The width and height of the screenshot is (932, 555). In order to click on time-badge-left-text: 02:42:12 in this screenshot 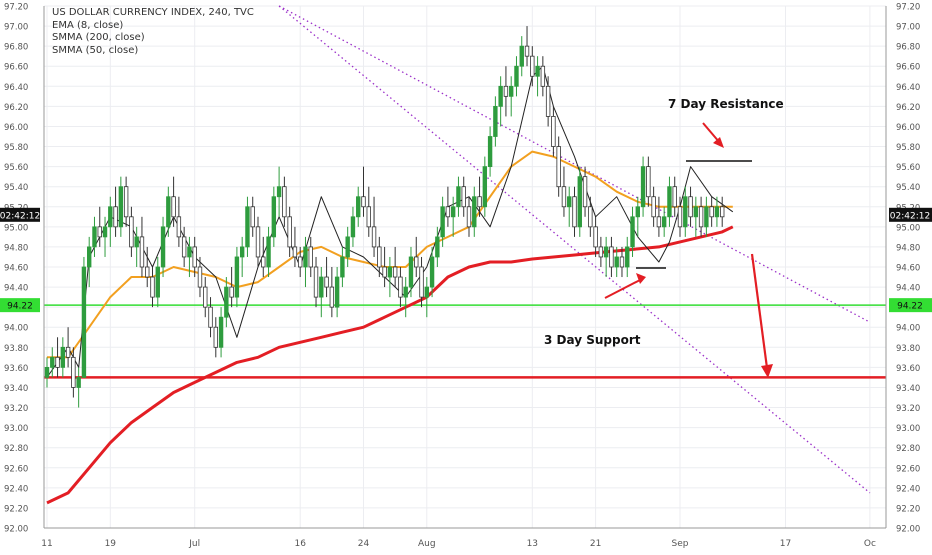, I will do `click(20, 216)`.